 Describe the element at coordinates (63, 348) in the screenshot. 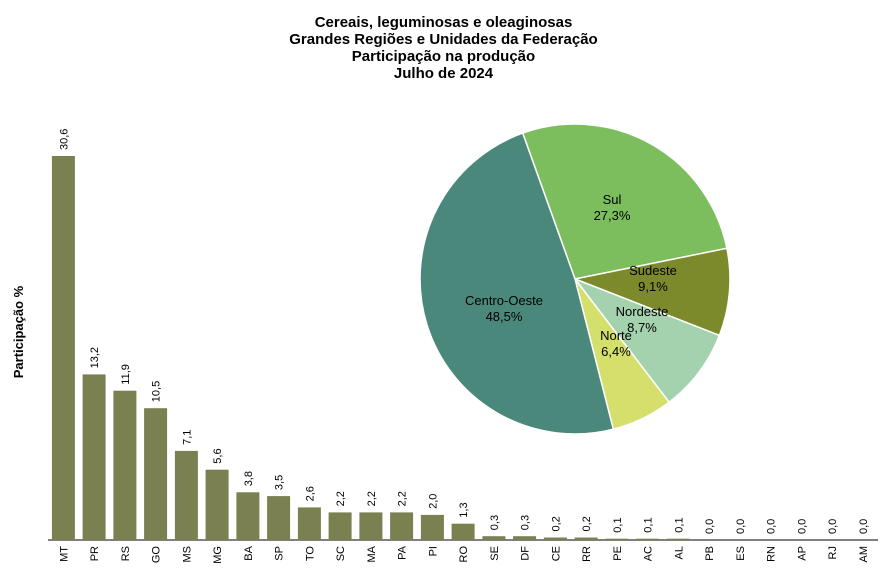

I see `bar-MT` at that location.